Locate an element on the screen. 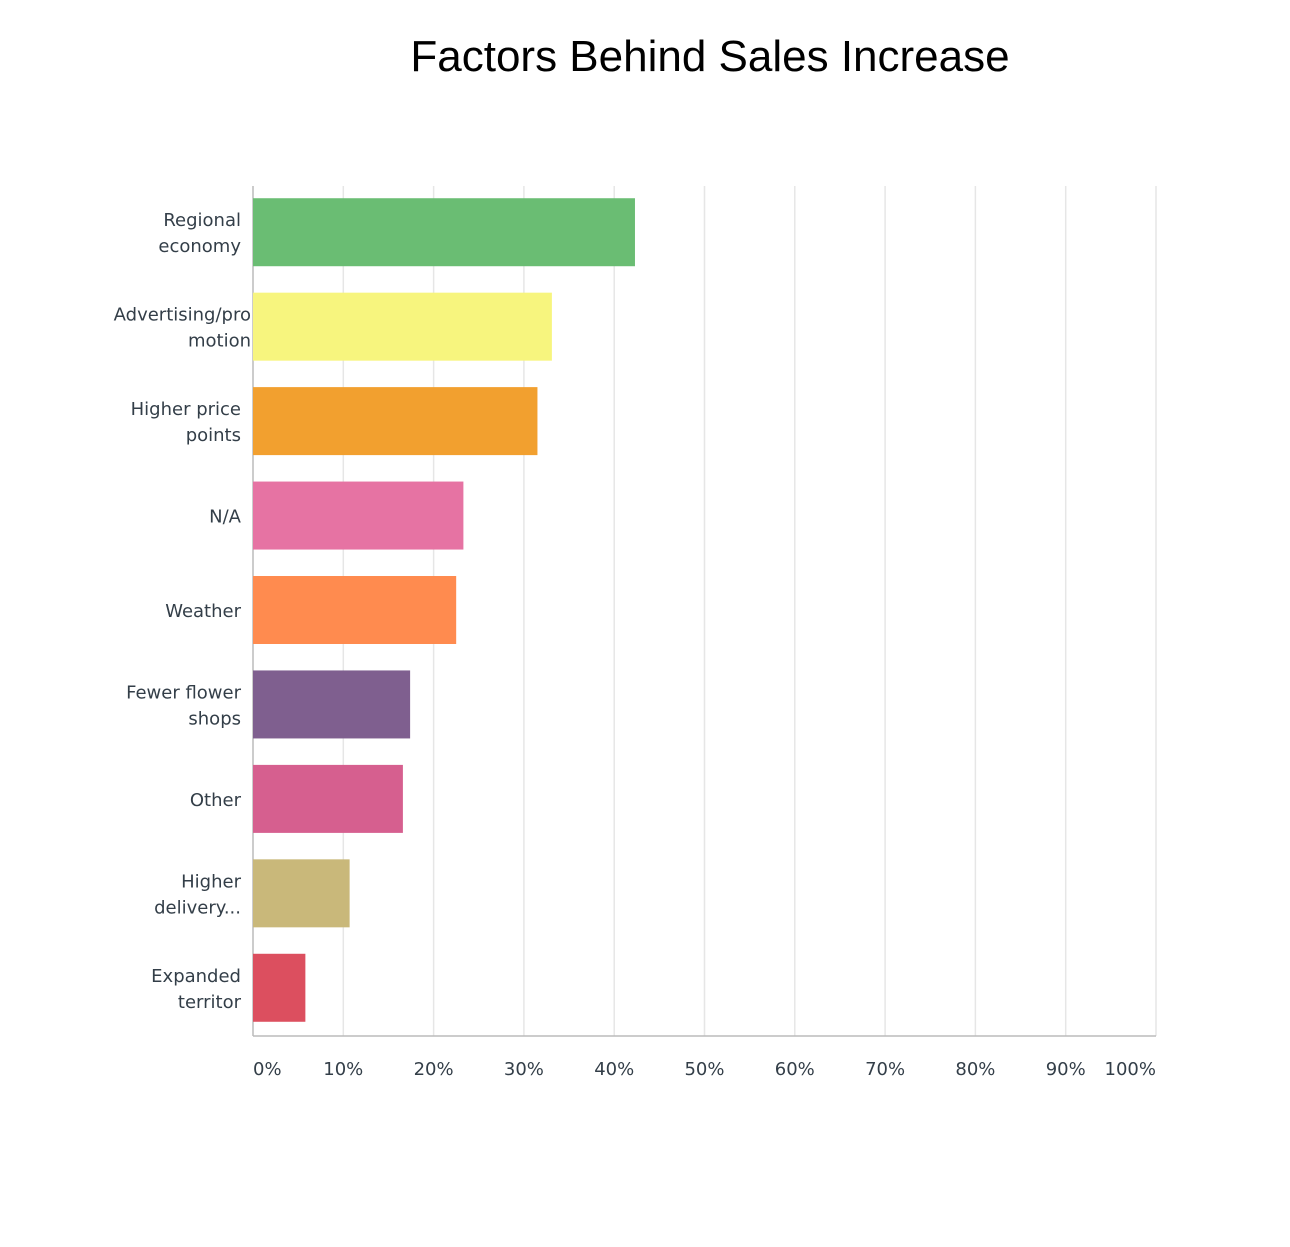 This screenshot has width=1290, height=1247. category-label: Other is located at coordinates (216, 800).